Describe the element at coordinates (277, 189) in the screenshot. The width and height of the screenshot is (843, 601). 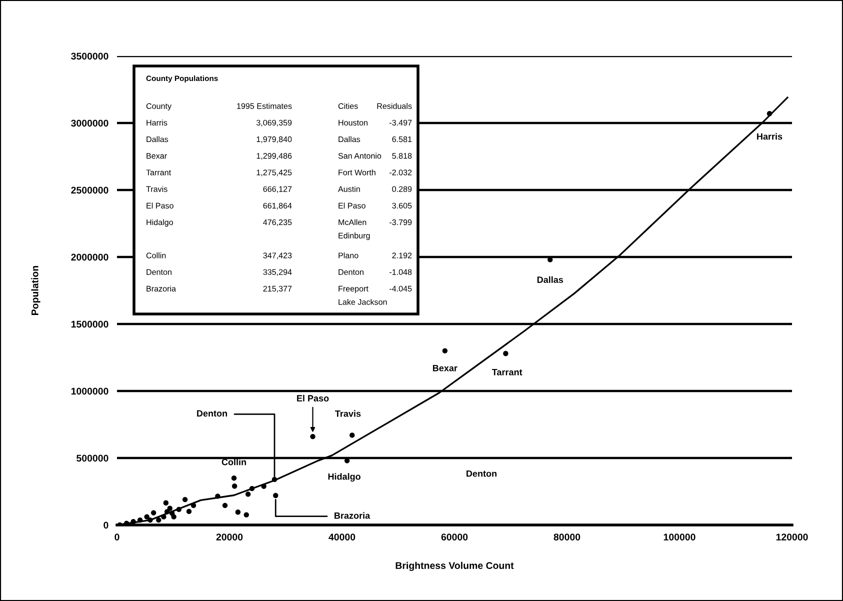
I see `annotation: 666,127` at that location.